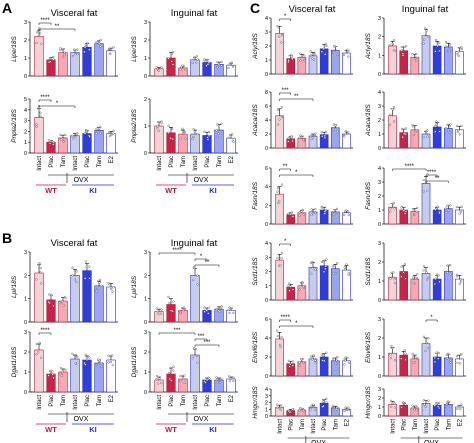 The image size is (474, 443). I want to click on y-tick-label: 0, so click(266, 417).